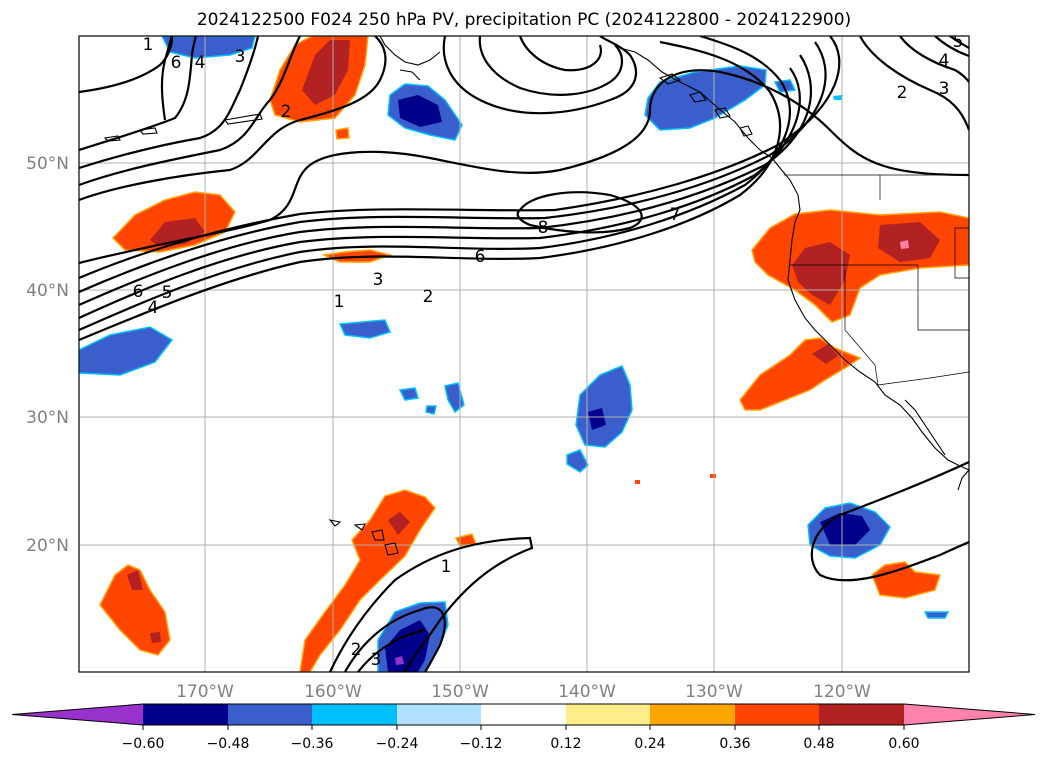 The width and height of the screenshot is (1047, 765). Describe the element at coordinates (969, 714) in the screenshot. I see `colorbar-extend-high` at that location.